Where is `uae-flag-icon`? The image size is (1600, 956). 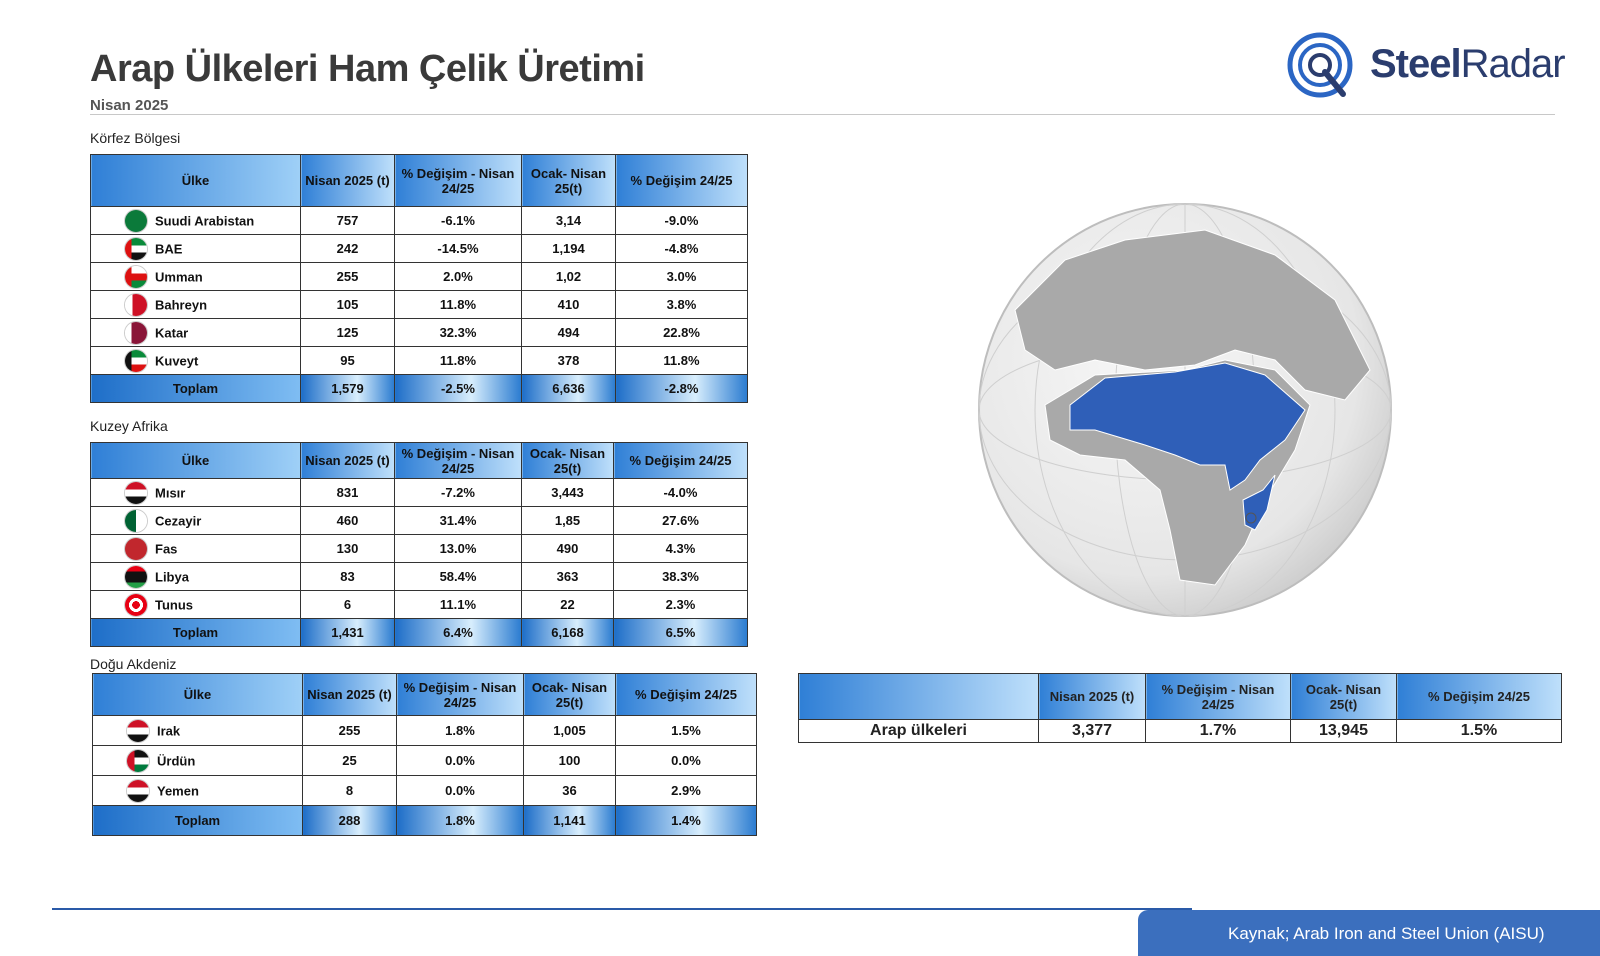
uae-flag-icon is located at coordinates (136, 248).